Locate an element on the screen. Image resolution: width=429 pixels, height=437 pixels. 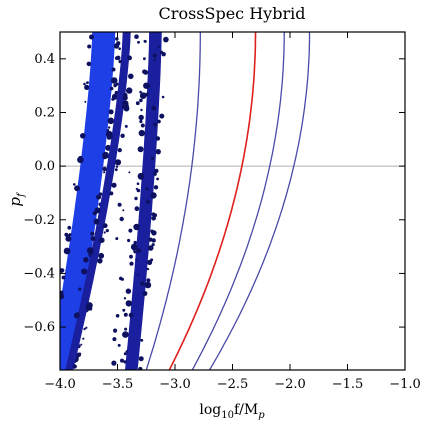
x-tick-label: −3.5 is located at coordinates (118, 384).